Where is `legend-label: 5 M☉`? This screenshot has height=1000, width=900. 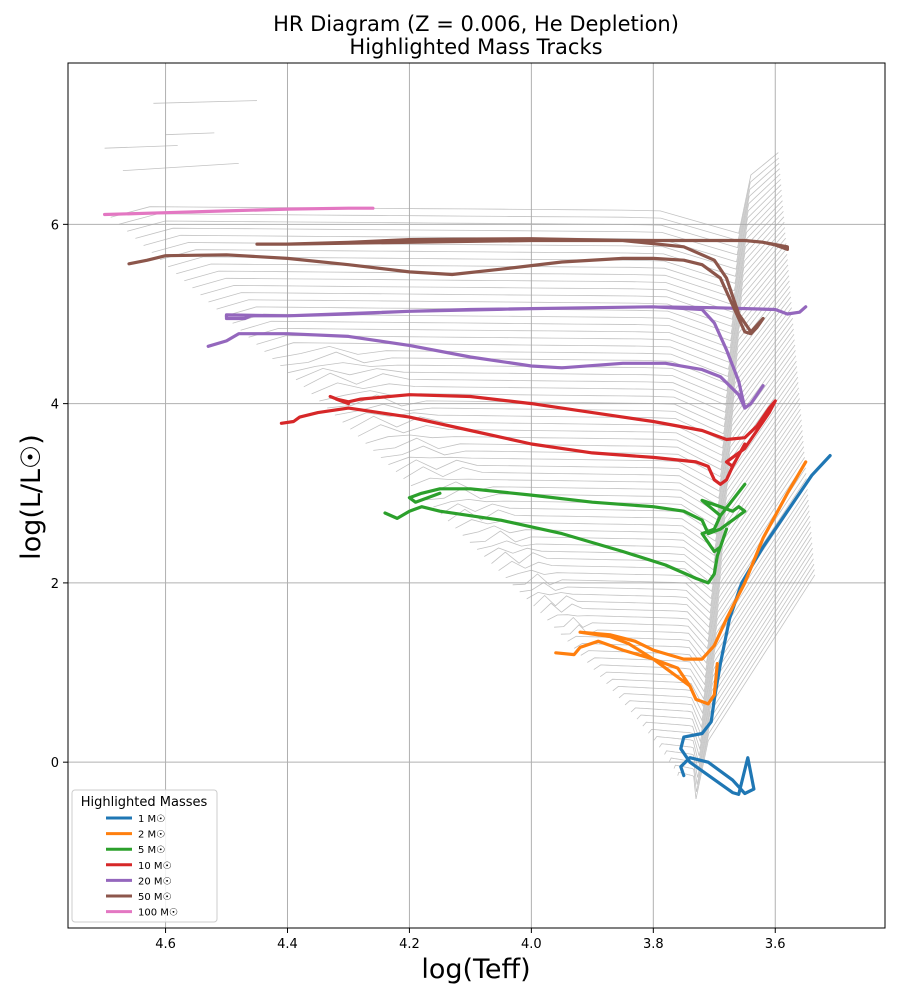
legend-label: 5 M☉ is located at coordinates (151, 850).